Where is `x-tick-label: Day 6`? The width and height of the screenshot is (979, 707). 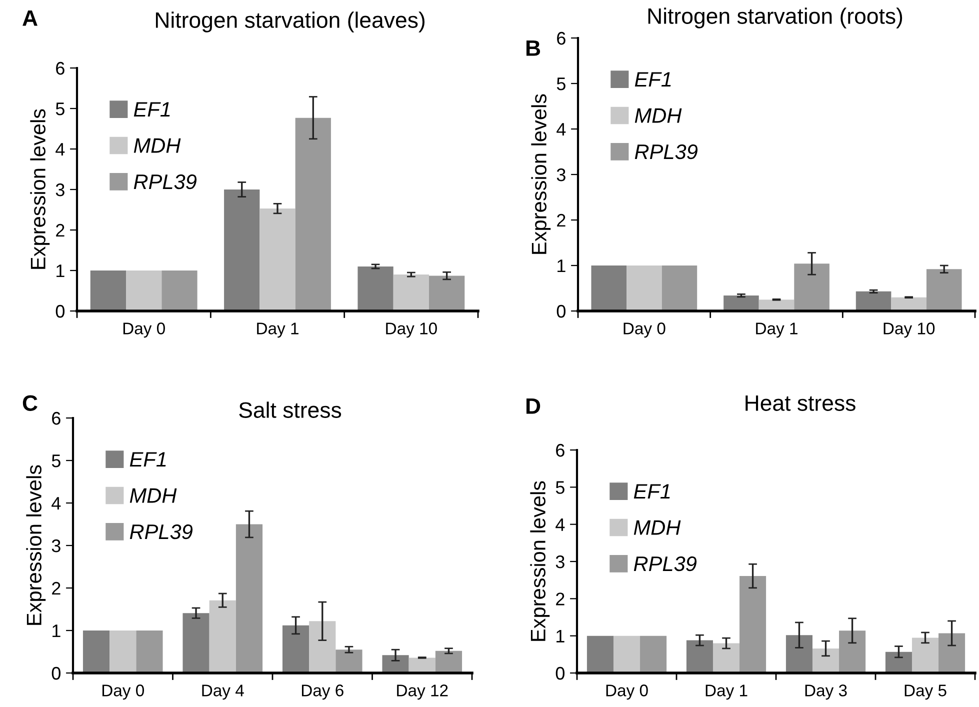 x-tick-label: Day 6 is located at coordinates (323, 692).